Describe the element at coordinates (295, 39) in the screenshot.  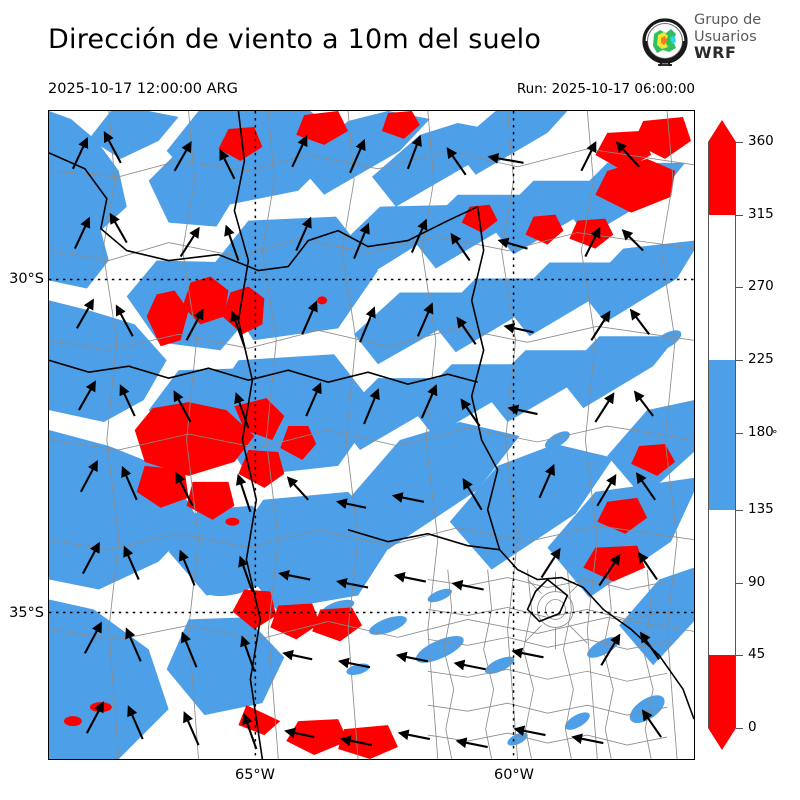
I see `page-title: Dirección de viento a 10m del suelo` at that location.